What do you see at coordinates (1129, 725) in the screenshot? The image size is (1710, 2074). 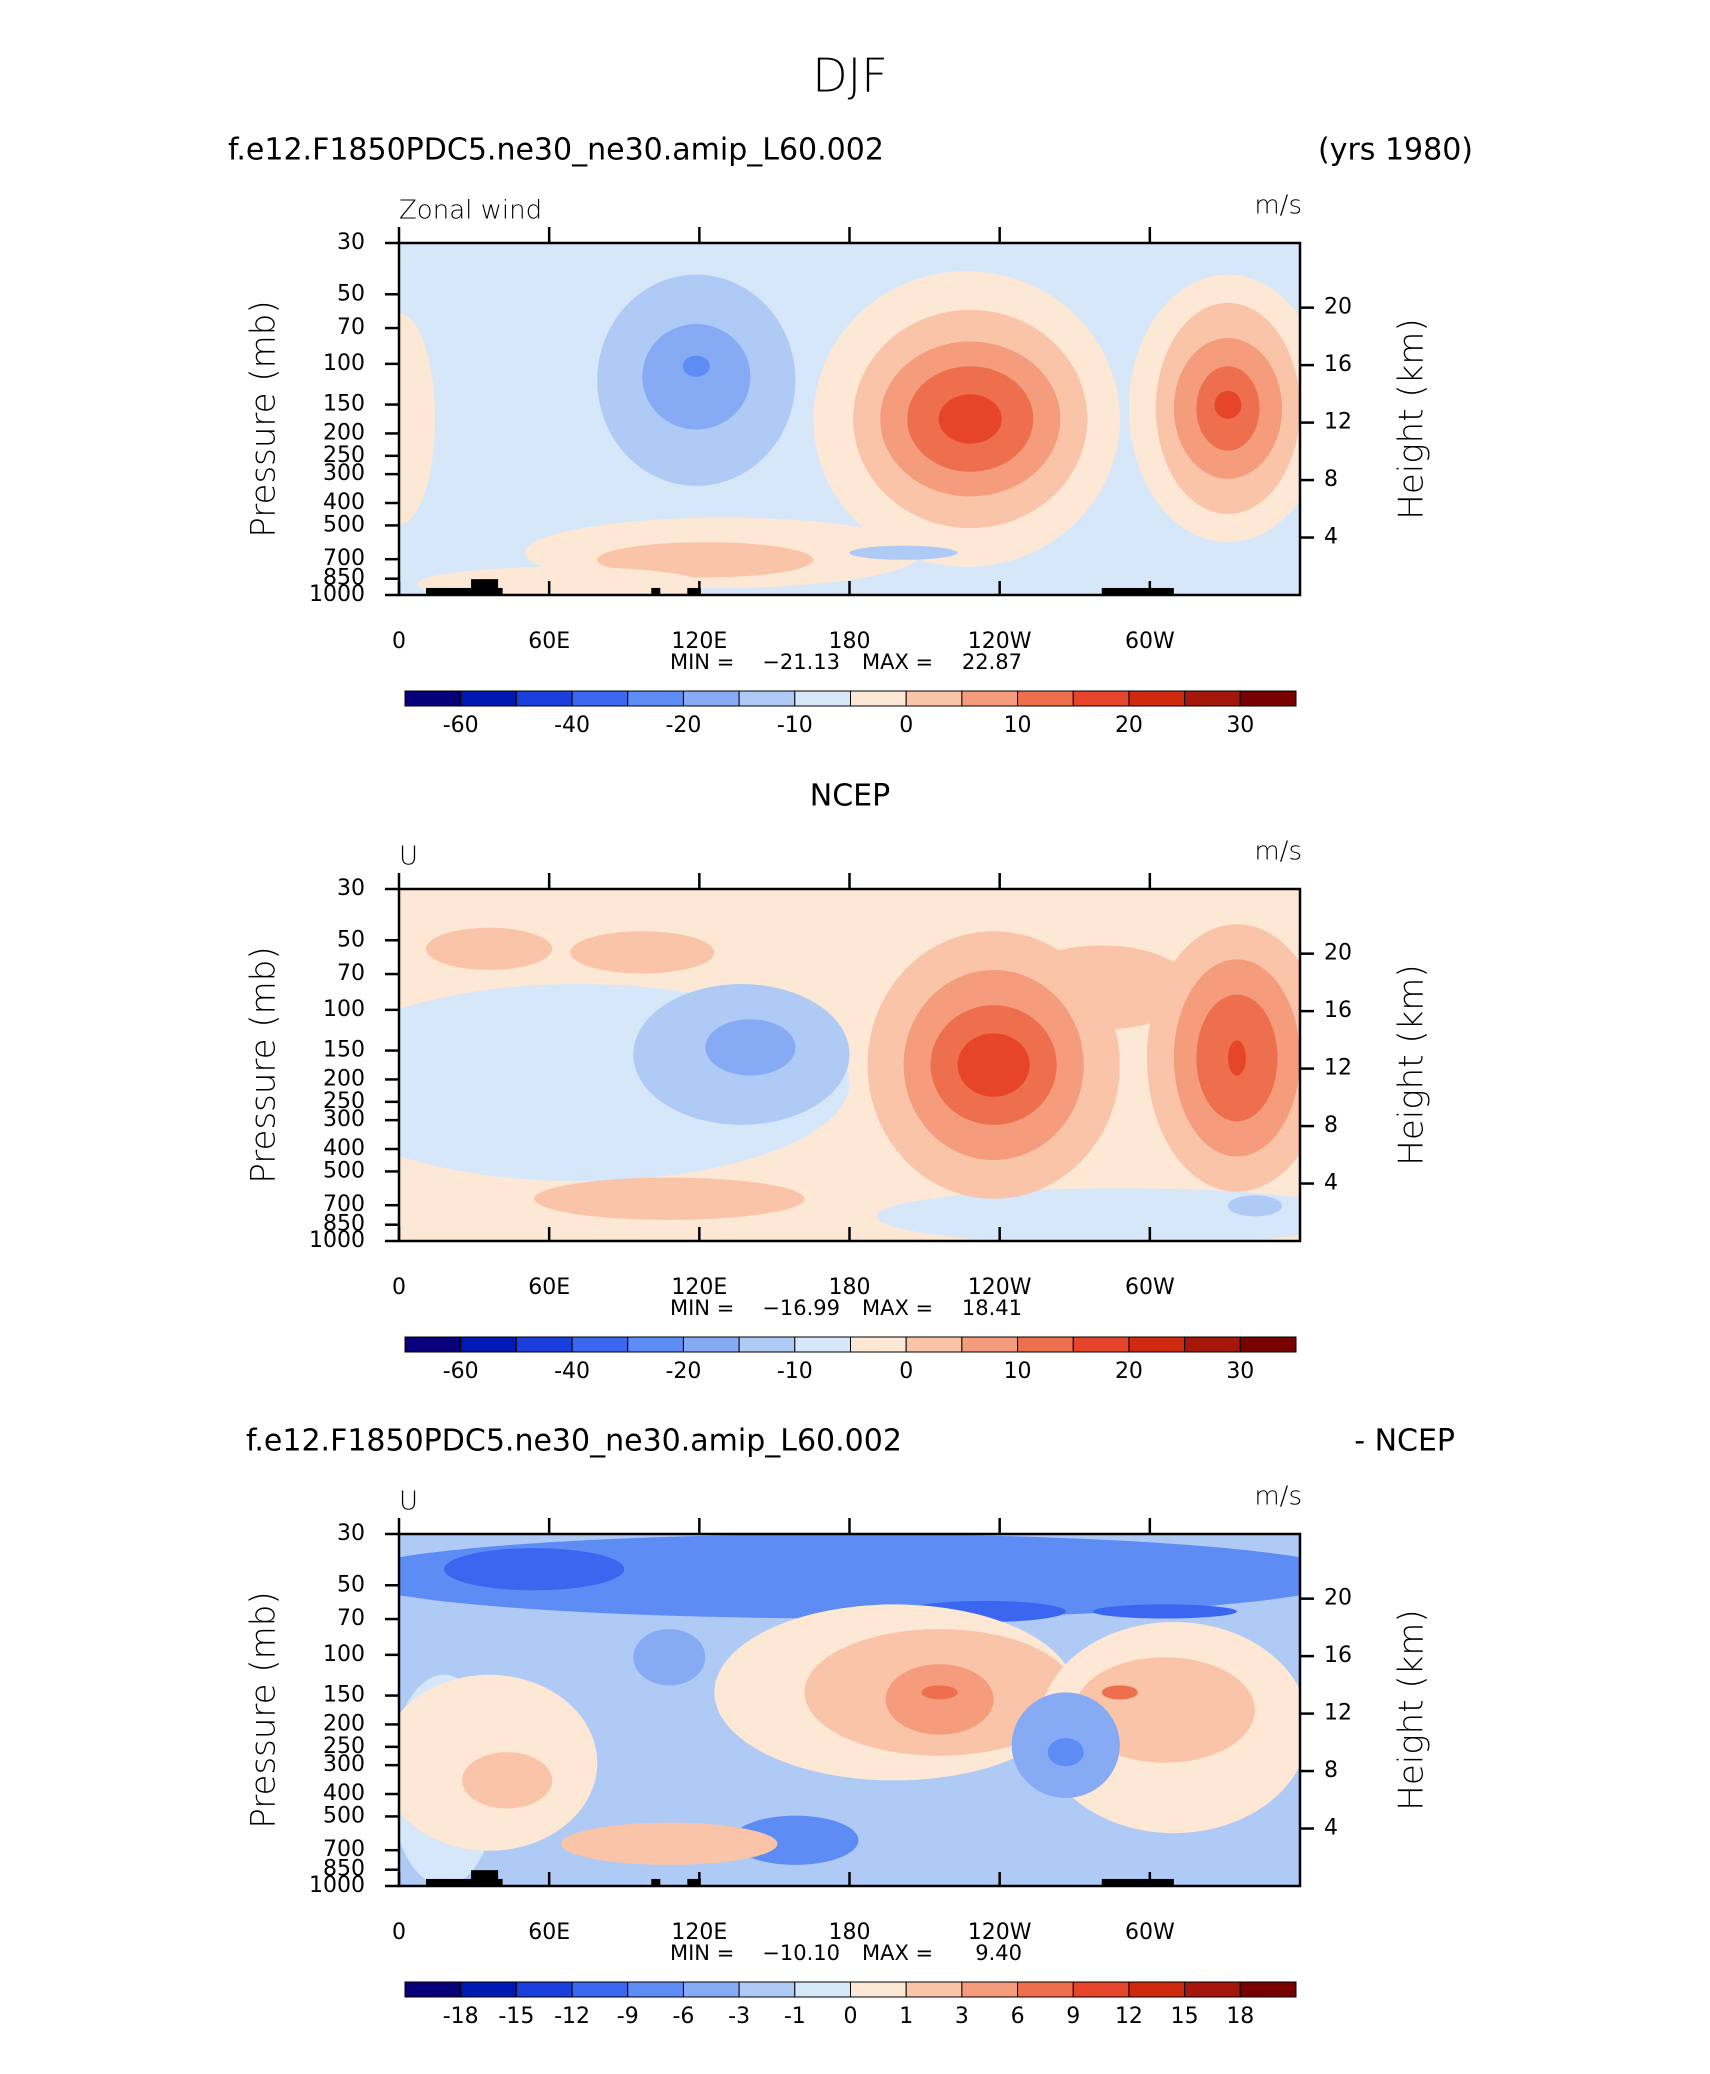 I see `colorbar-label: 20` at bounding box center [1129, 725].